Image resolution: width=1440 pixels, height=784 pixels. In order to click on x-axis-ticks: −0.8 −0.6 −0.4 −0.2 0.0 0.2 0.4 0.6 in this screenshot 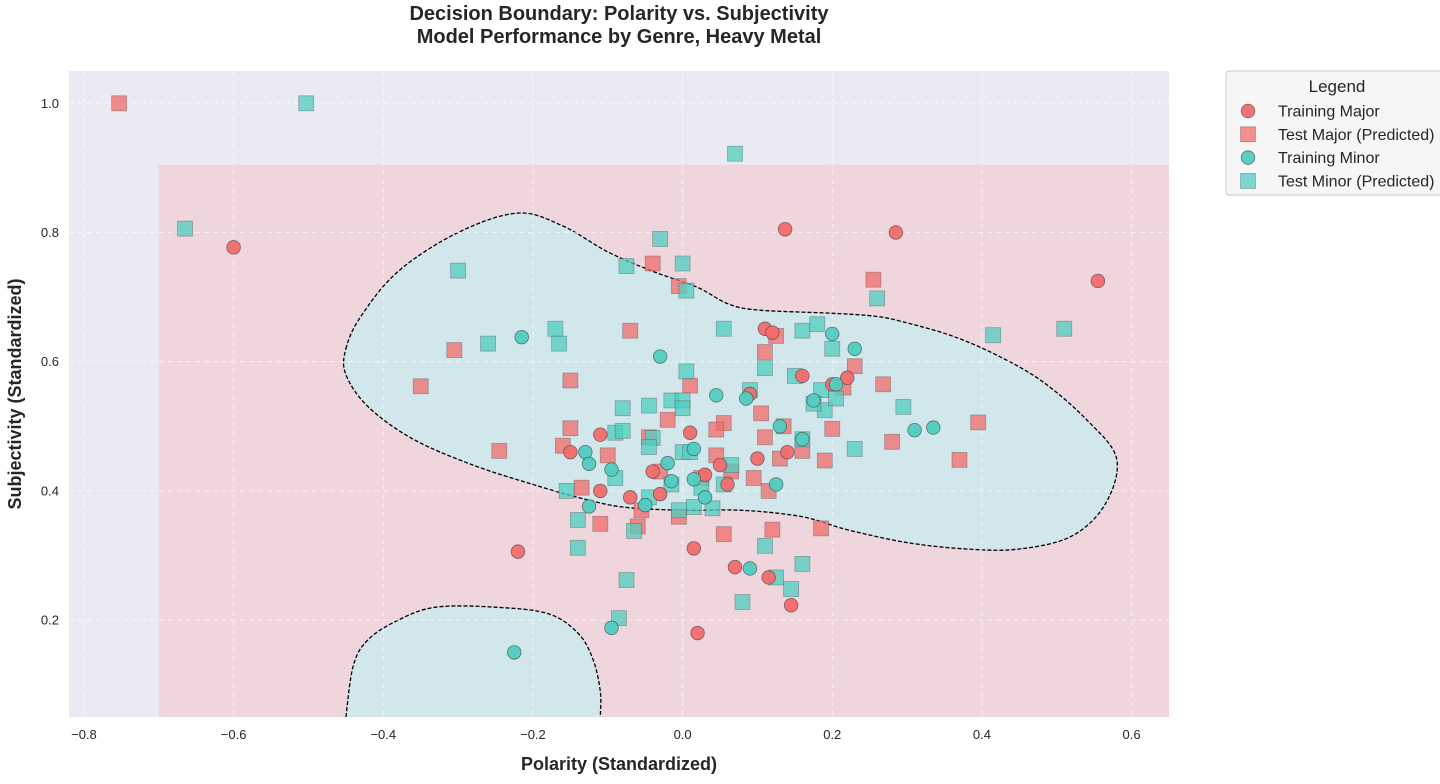, I will do `click(605, 734)`.